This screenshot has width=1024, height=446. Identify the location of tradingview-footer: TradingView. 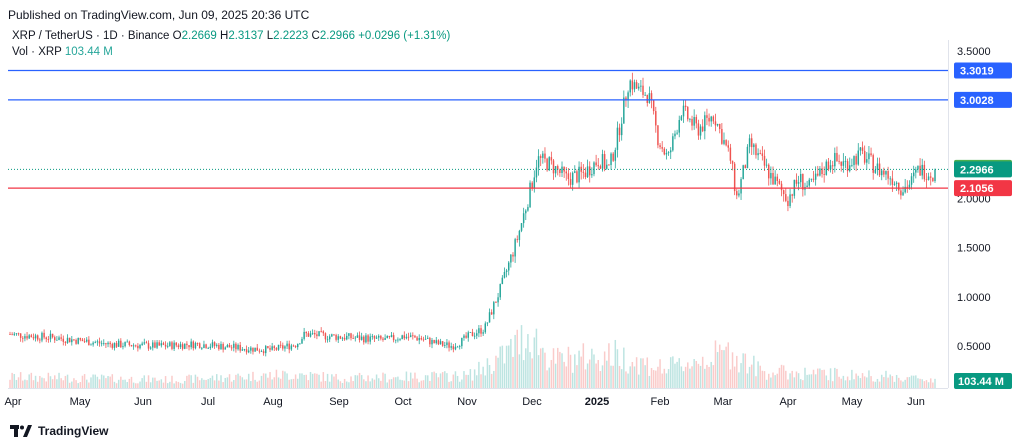
(59, 431).